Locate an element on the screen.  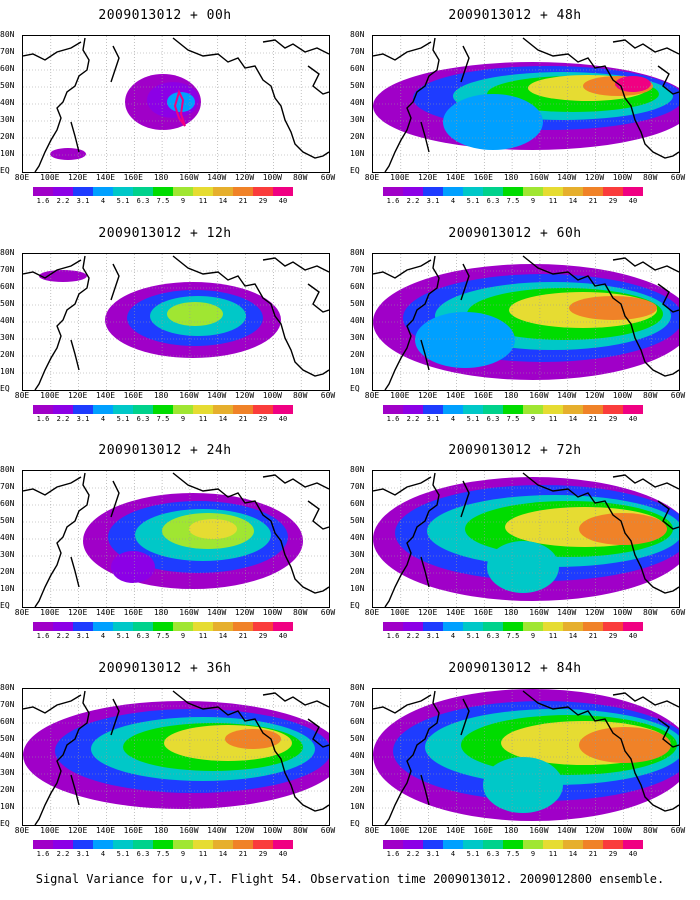
colorbar-label: 3.1 is located at coordinates (433, 854).